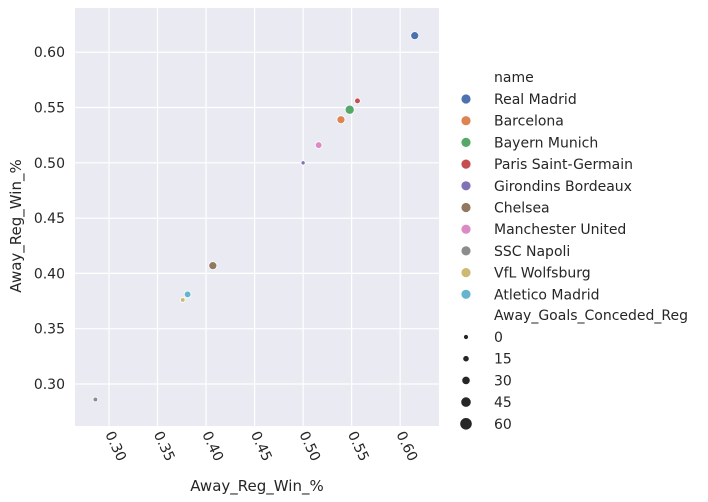  I want to click on y-tick-label: 0.50, so click(49, 164).